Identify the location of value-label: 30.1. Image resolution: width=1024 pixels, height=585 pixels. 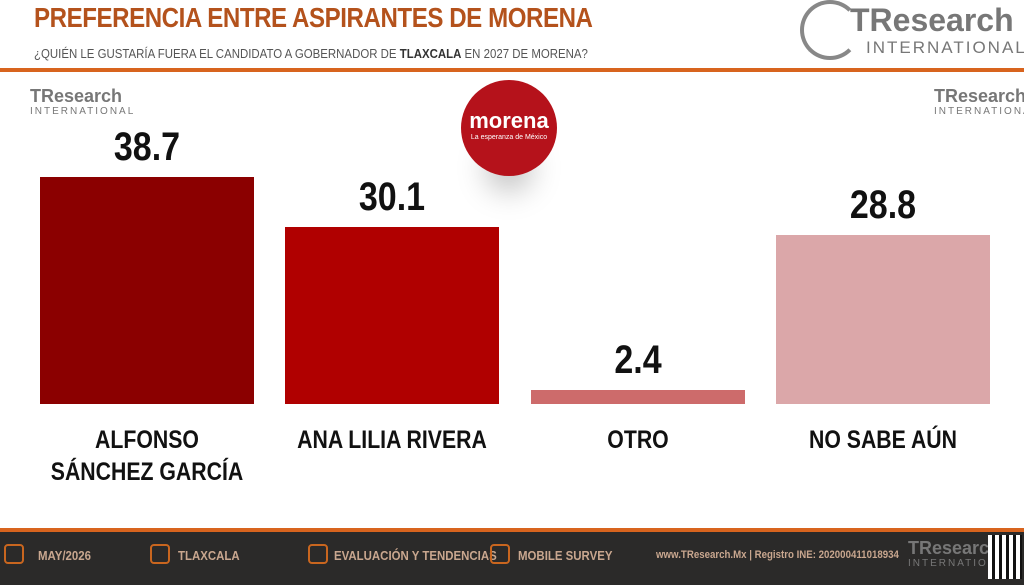
(392, 197).